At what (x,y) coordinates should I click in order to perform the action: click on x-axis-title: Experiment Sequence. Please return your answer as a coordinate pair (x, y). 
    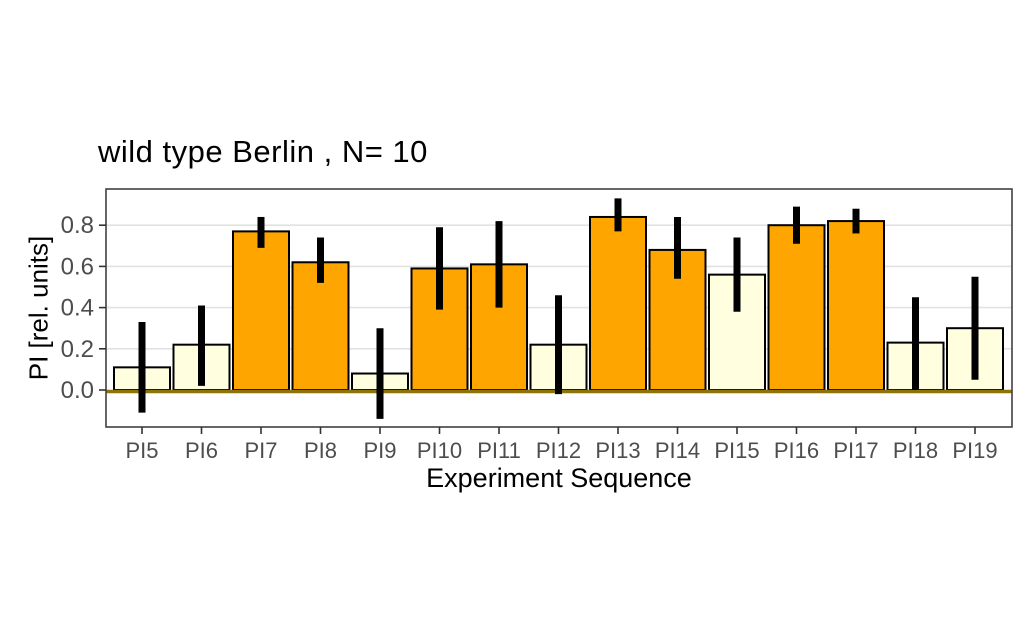
    Looking at the image, I should click on (559, 478).